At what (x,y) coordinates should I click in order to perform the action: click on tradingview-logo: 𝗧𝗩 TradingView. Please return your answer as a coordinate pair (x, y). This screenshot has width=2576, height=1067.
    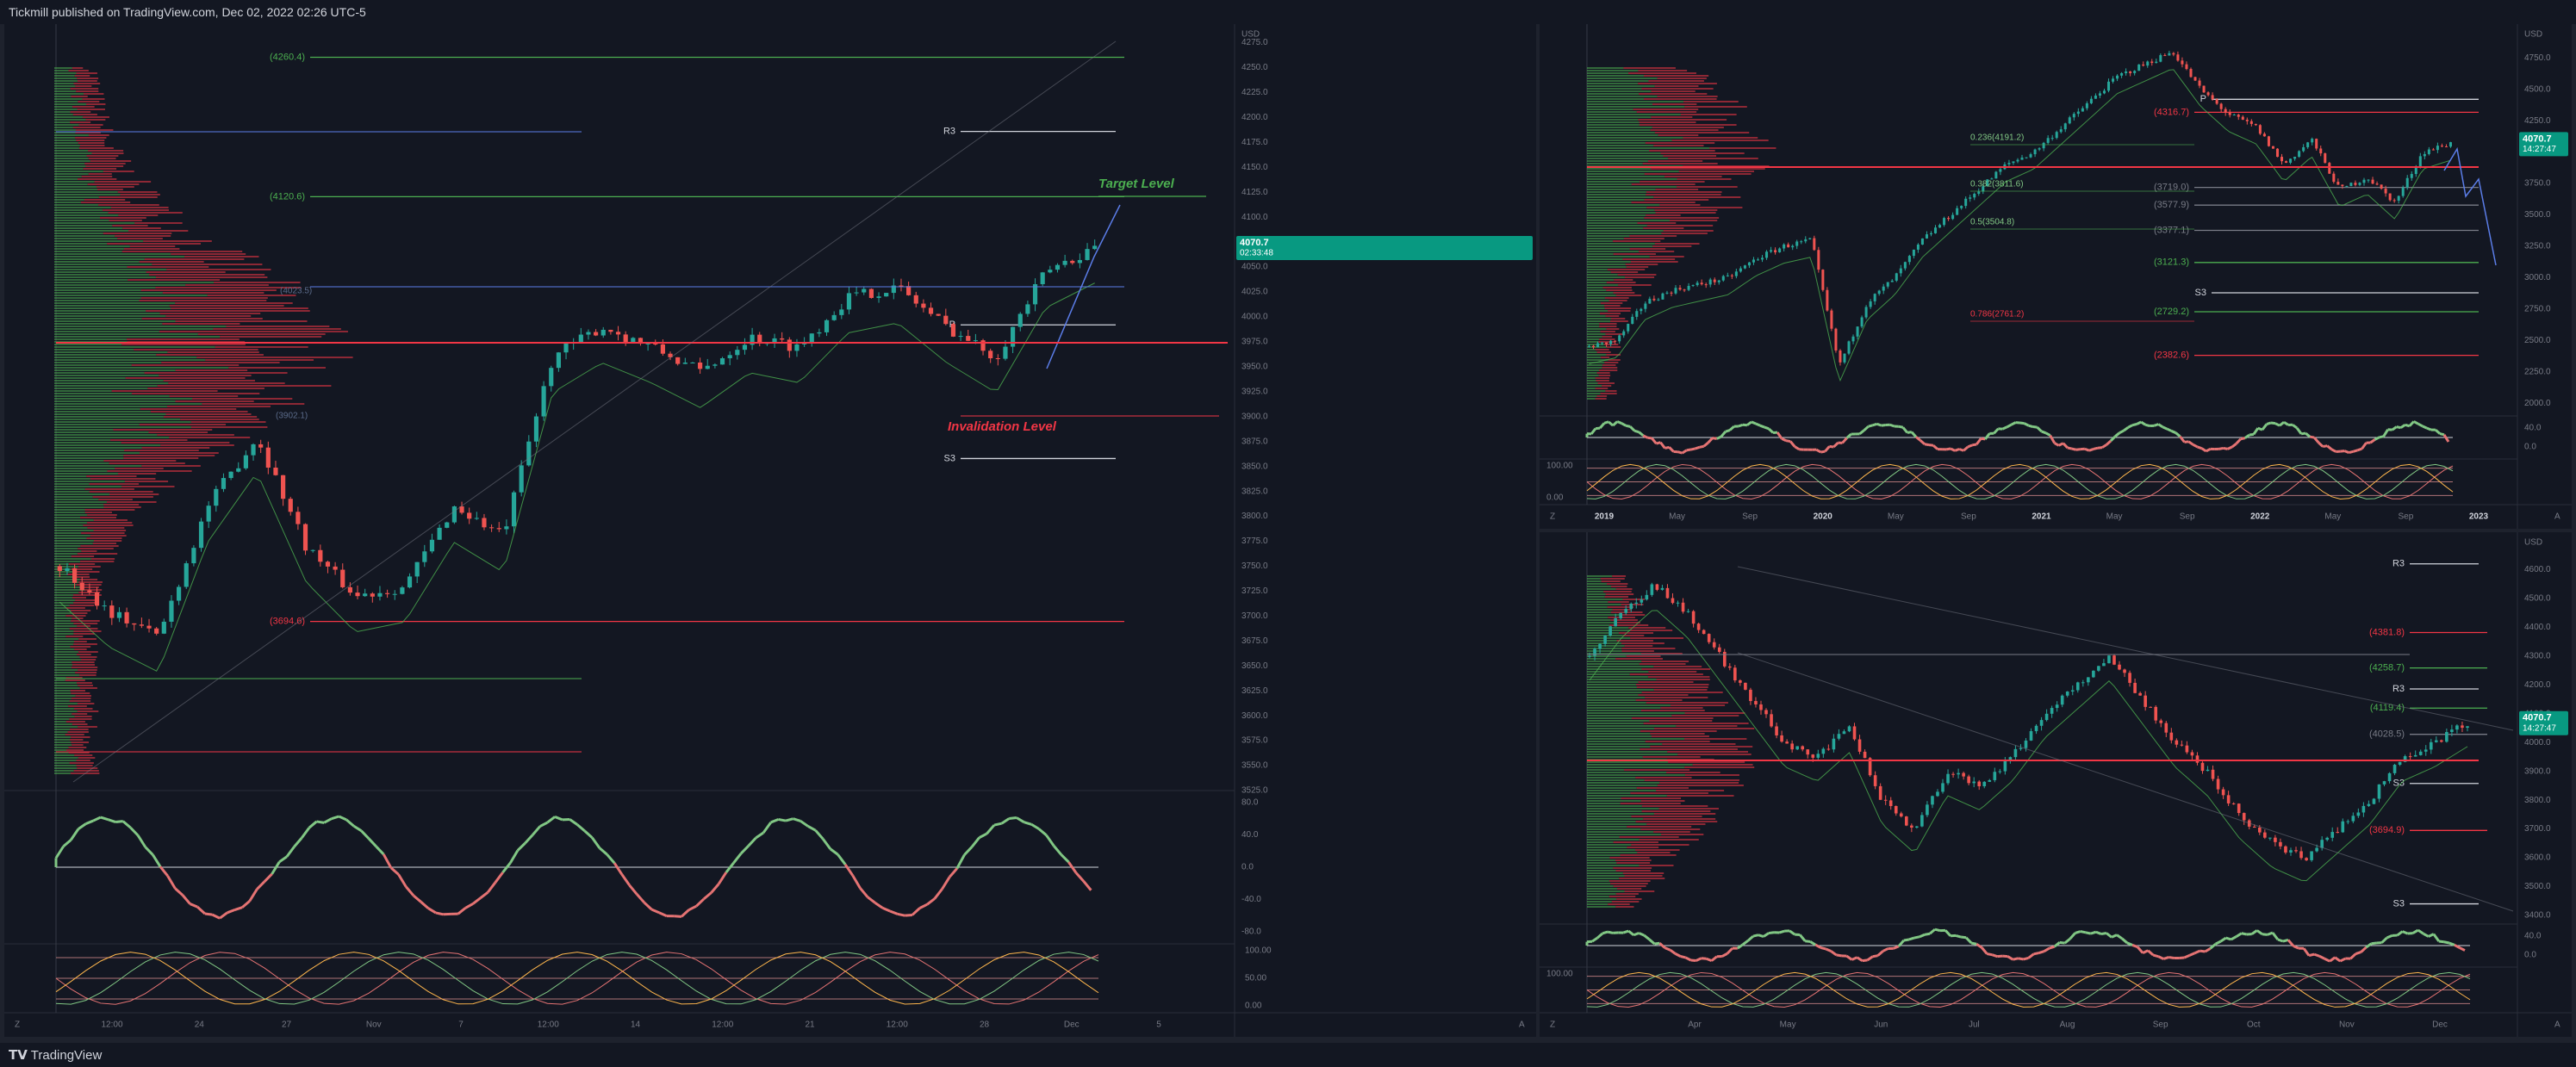
    Looking at the image, I should click on (56, 1055).